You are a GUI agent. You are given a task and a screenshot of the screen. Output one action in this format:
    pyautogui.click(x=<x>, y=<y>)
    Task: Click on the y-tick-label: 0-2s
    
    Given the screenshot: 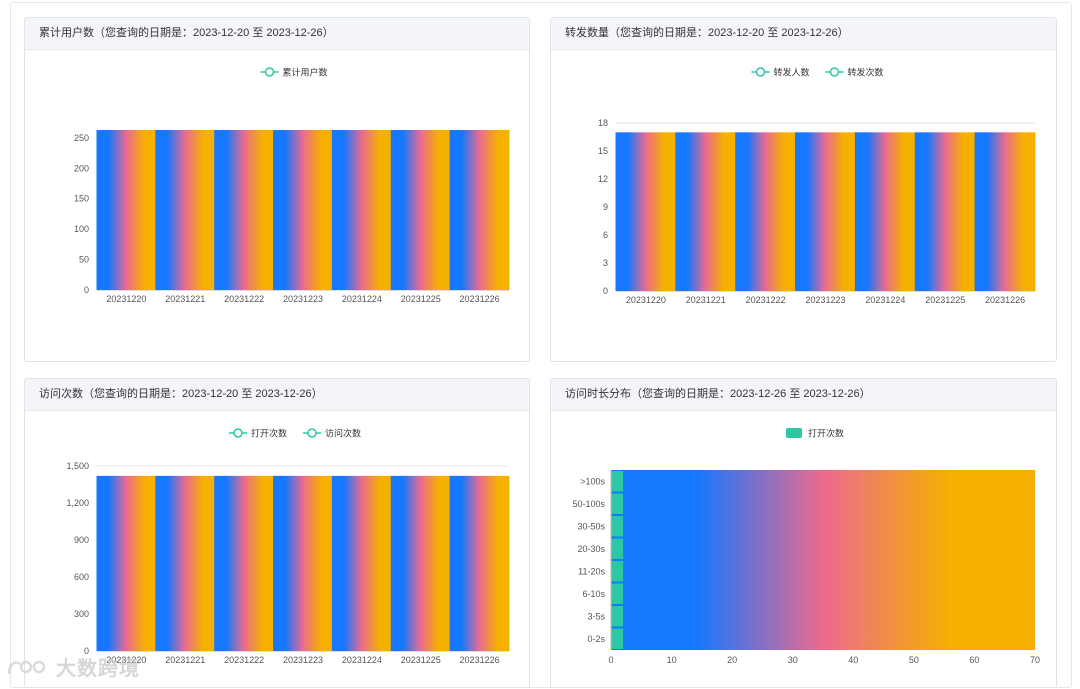 What is the action you would take?
    pyautogui.click(x=596, y=639)
    